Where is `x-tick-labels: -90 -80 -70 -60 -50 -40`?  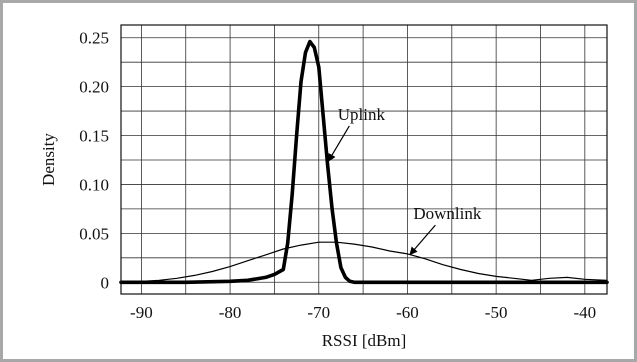
x-tick-labels: -90 -80 -70 -60 -50 -40 is located at coordinates (363, 312).